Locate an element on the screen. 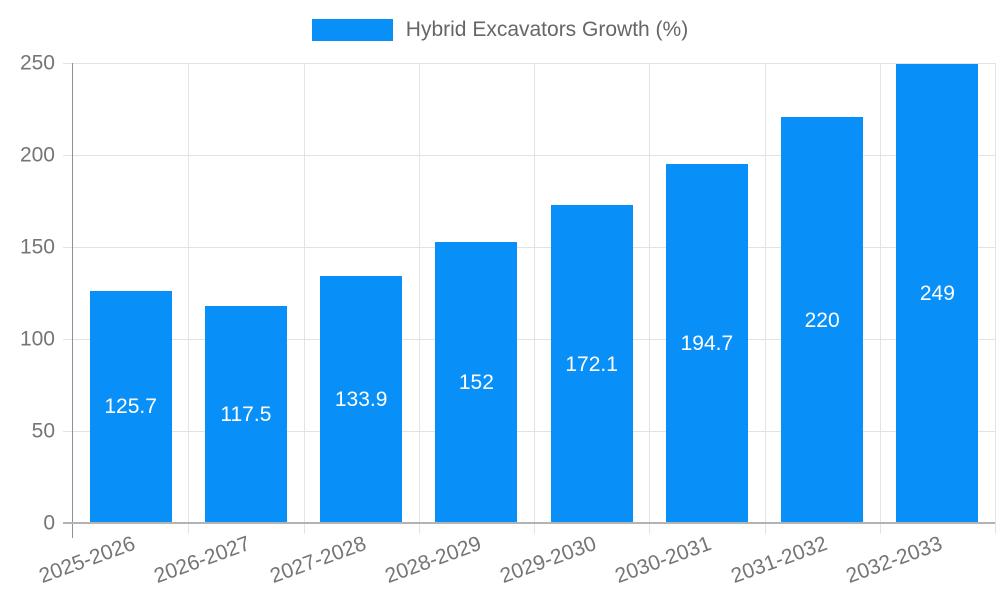  y-tick-label-150: 150 is located at coordinates (37, 247).